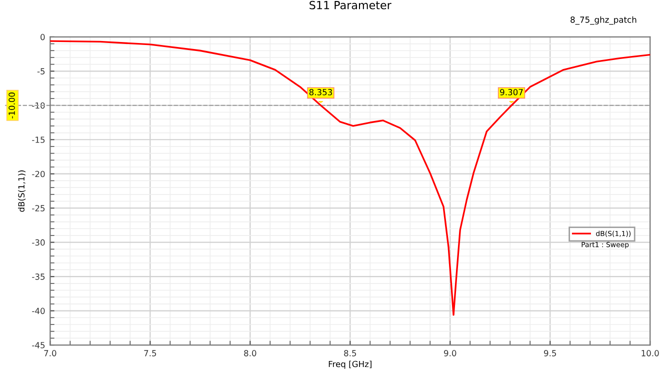 The height and width of the screenshot is (373, 660). Describe the element at coordinates (511, 92) in the screenshot. I see `annotation: 9.307` at that location.